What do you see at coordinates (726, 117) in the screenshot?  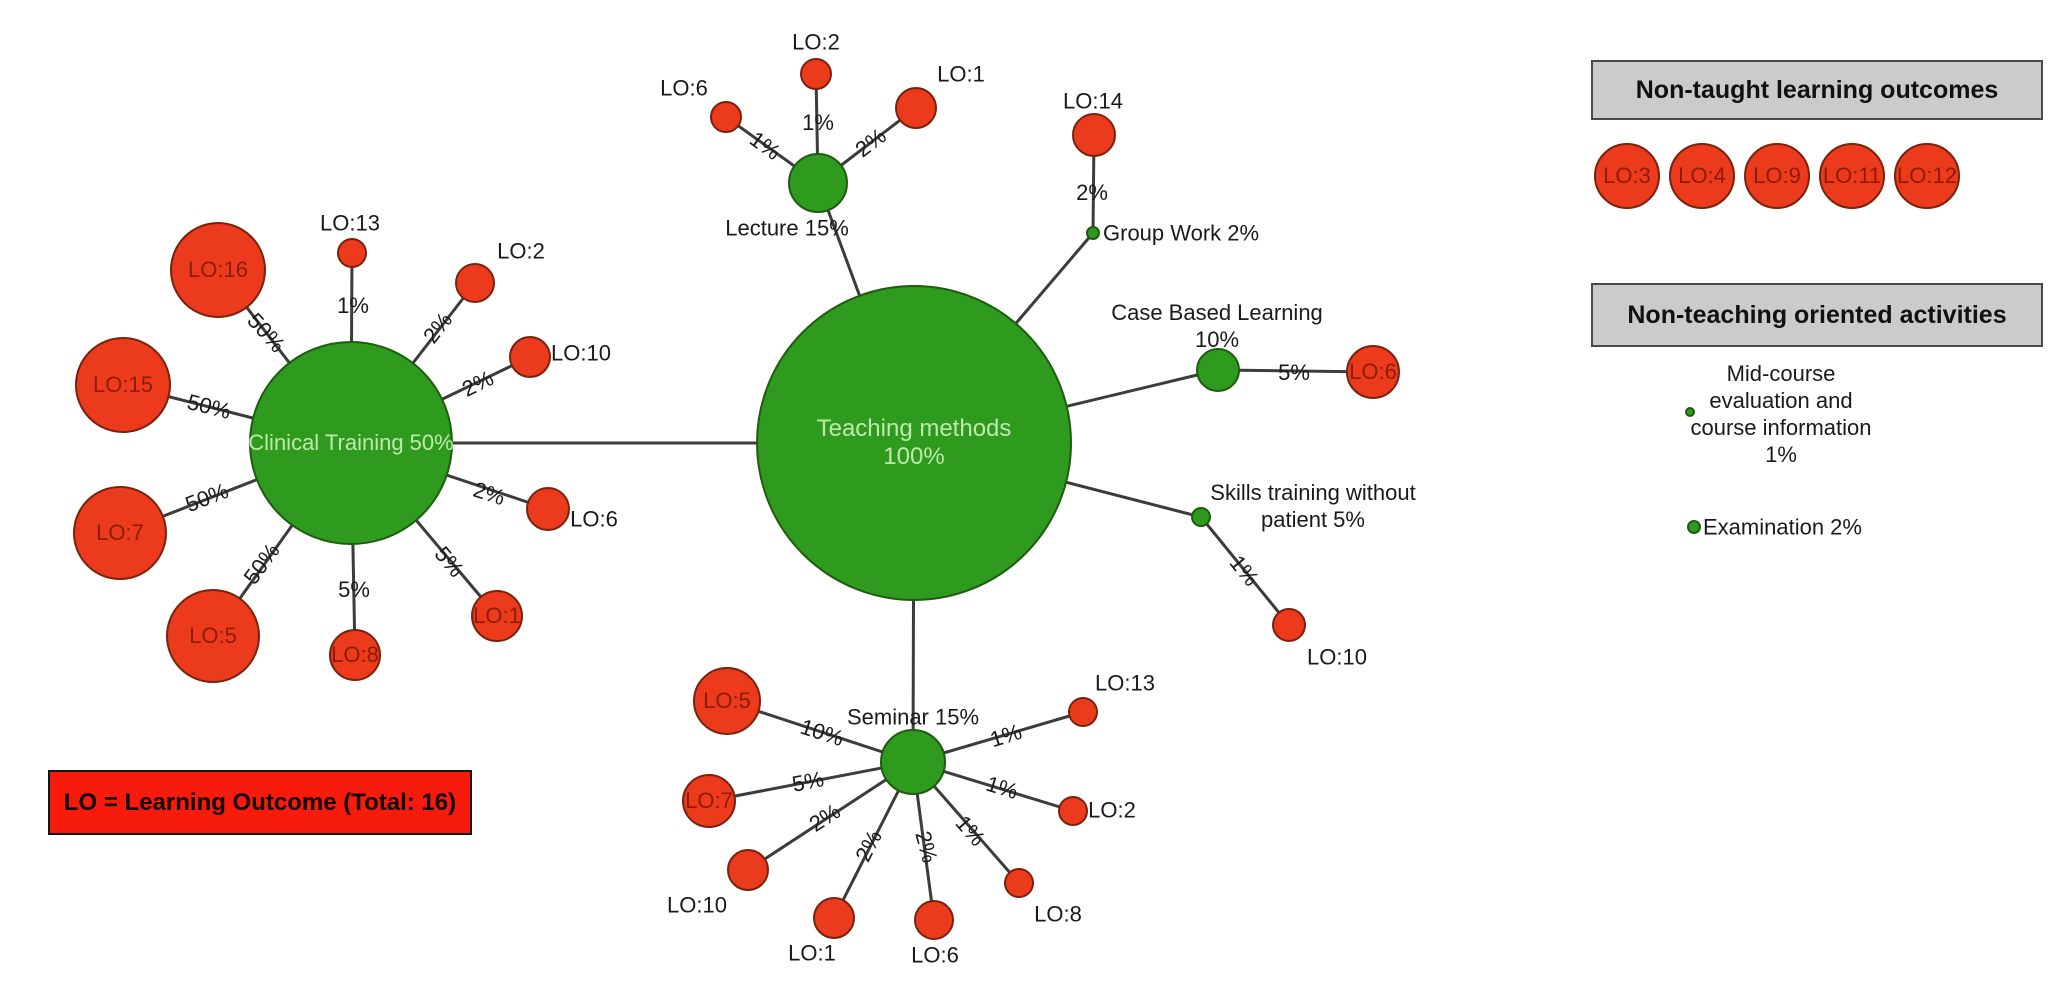 I see `node-lecture-lo6` at bounding box center [726, 117].